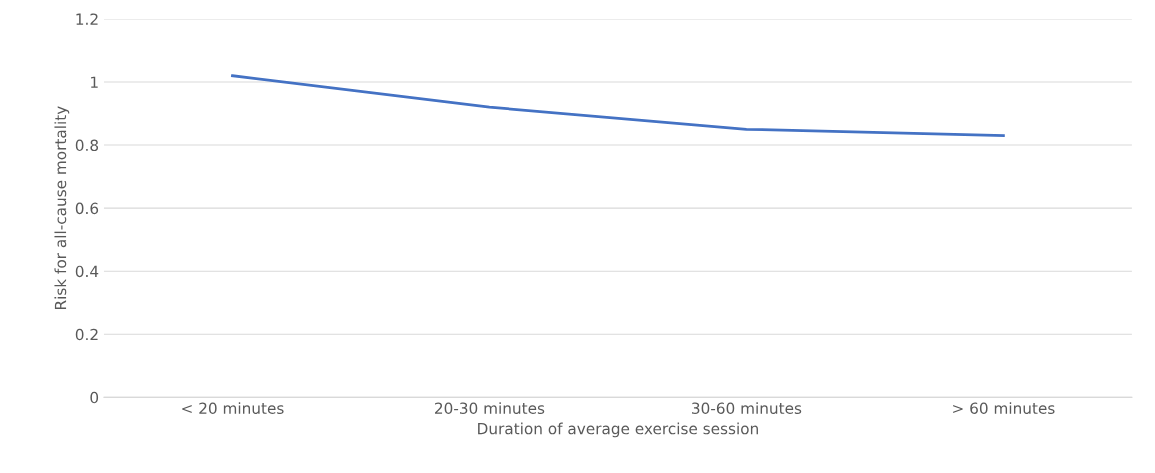  Describe the element at coordinates (86, 334) in the screenshot. I see `y-tick-label: 0.2` at that location.